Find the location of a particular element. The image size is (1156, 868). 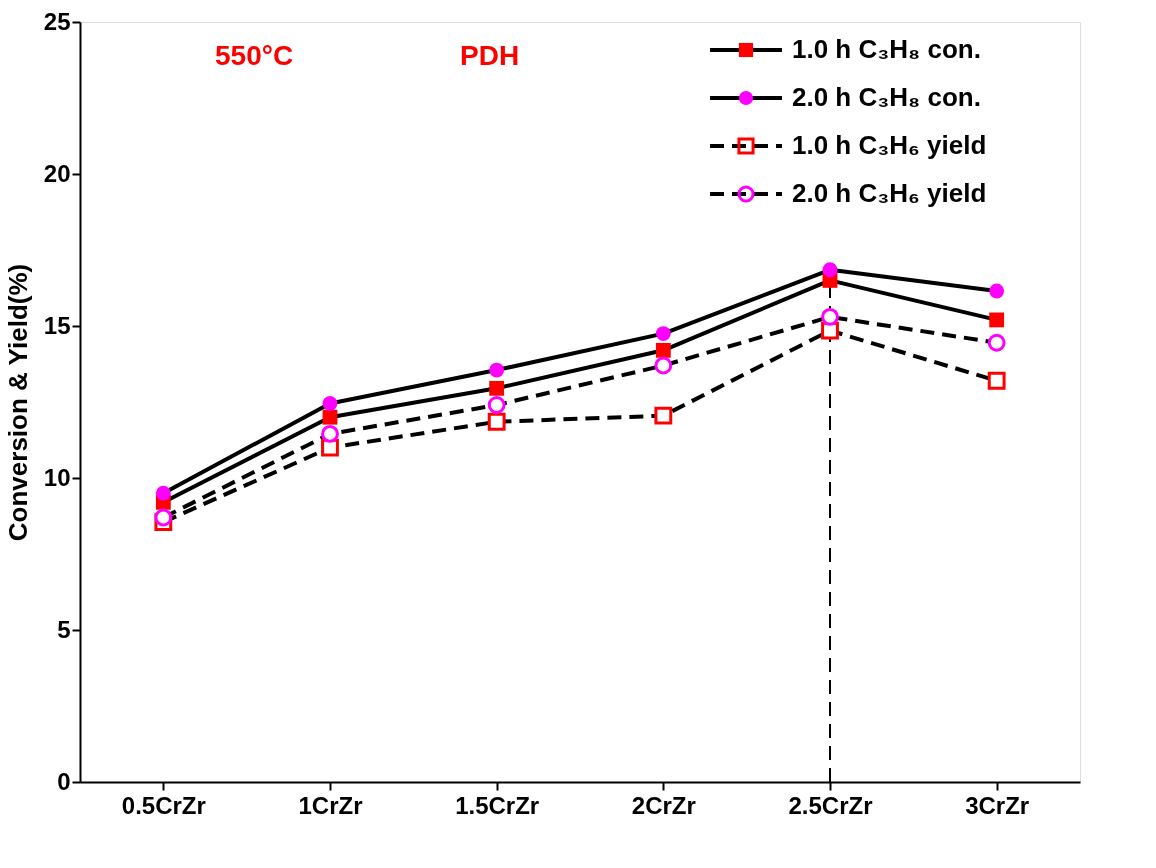

x-tick-label: 3CrZr is located at coordinates (997, 805).